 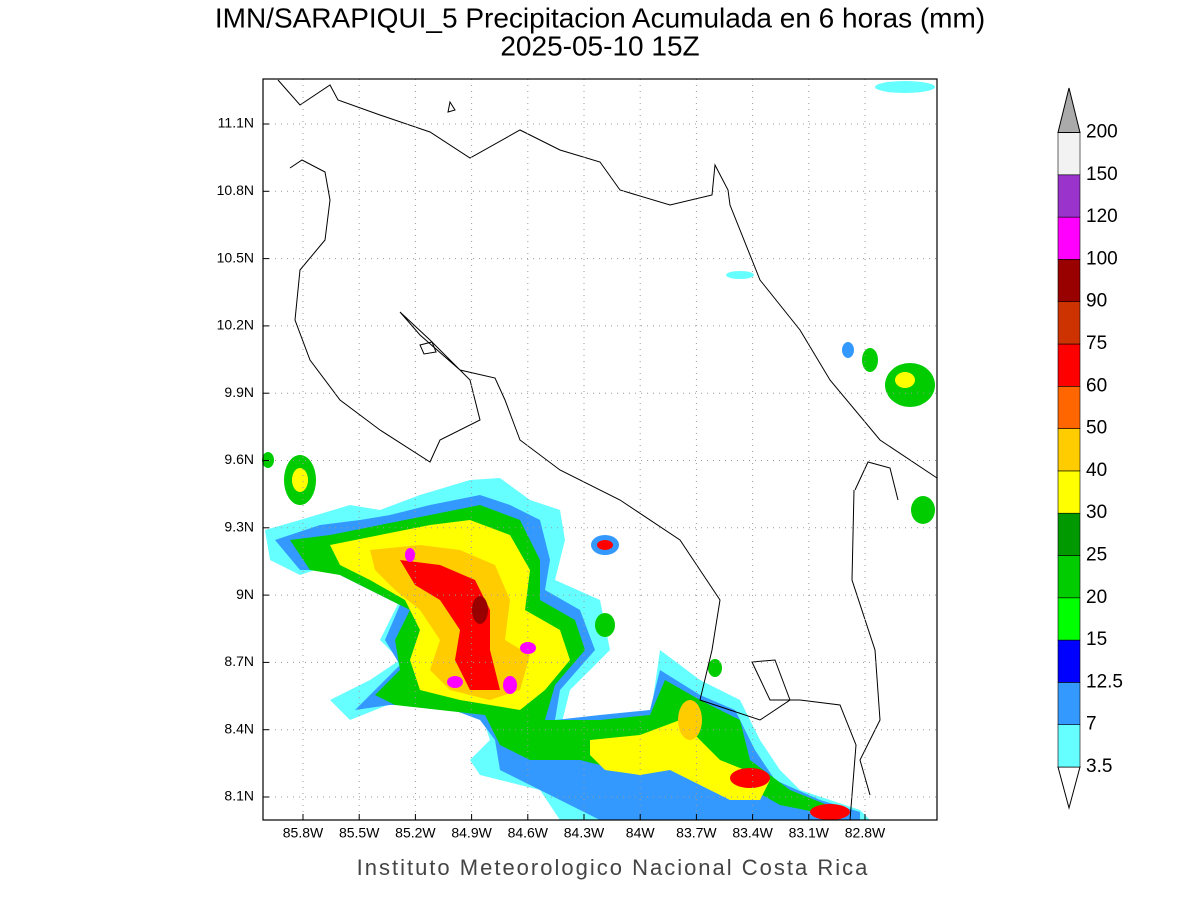 I want to click on lat-tick-label: 11.1N, so click(x=236, y=123).